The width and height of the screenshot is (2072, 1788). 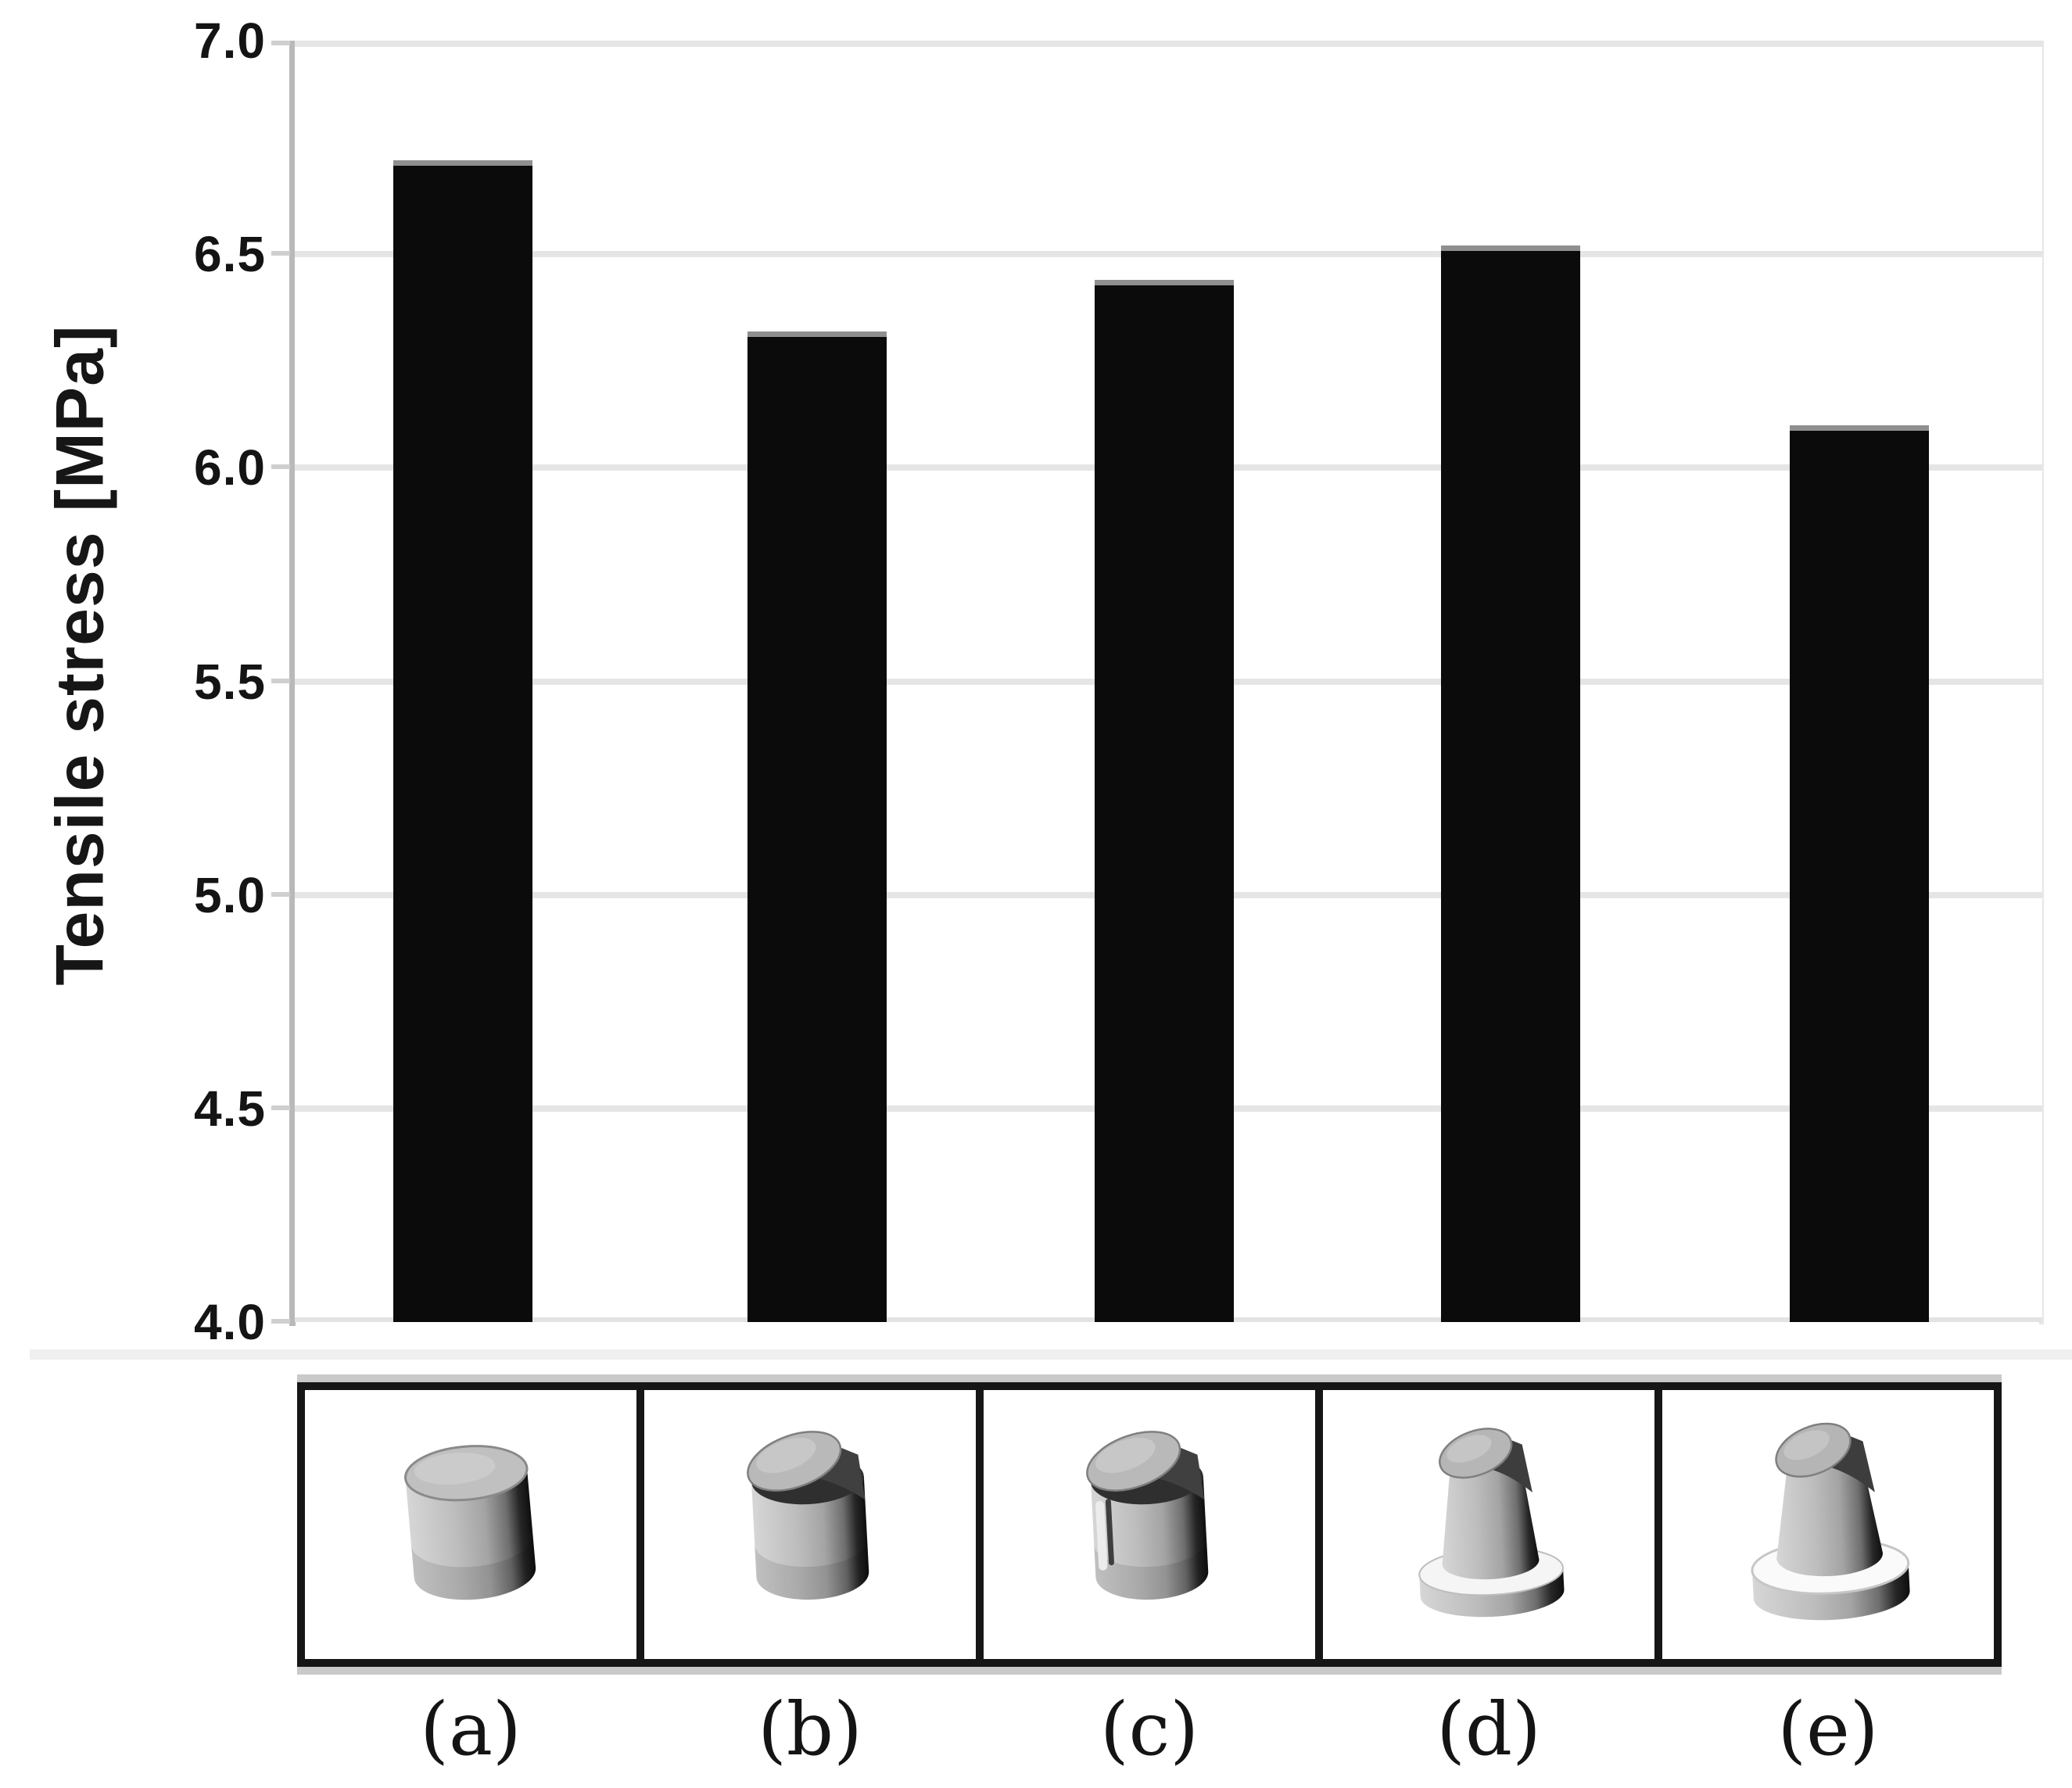 What do you see at coordinates (1511, 783) in the screenshot?
I see `bar-(d)` at bounding box center [1511, 783].